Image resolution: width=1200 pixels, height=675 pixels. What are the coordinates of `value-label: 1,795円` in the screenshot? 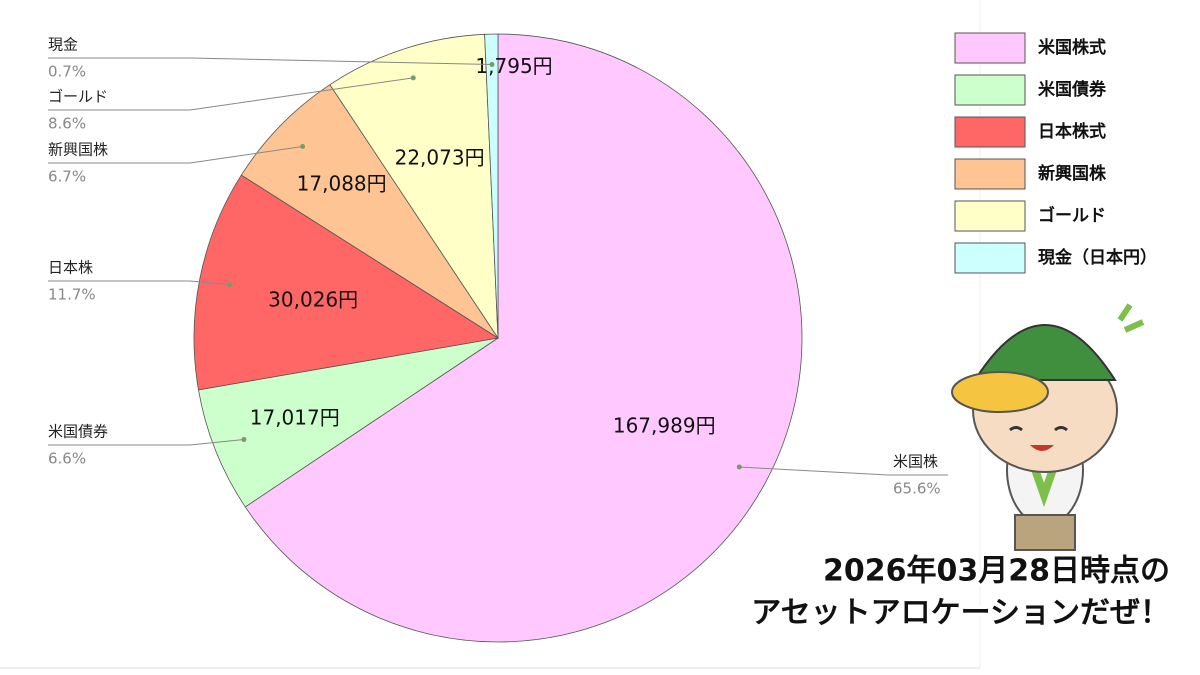 It's located at (513, 66).